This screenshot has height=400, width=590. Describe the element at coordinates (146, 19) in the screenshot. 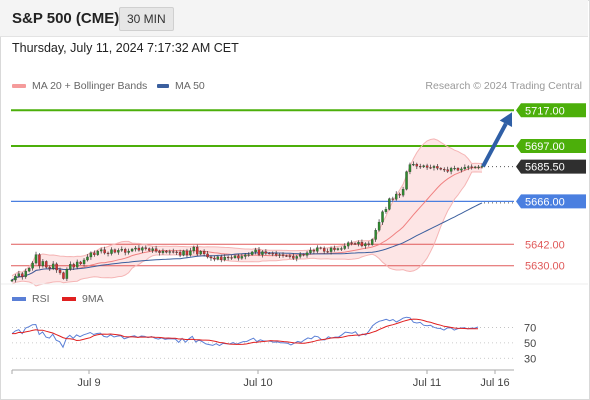

I see `interval-selector: 30 MIN` at that location.